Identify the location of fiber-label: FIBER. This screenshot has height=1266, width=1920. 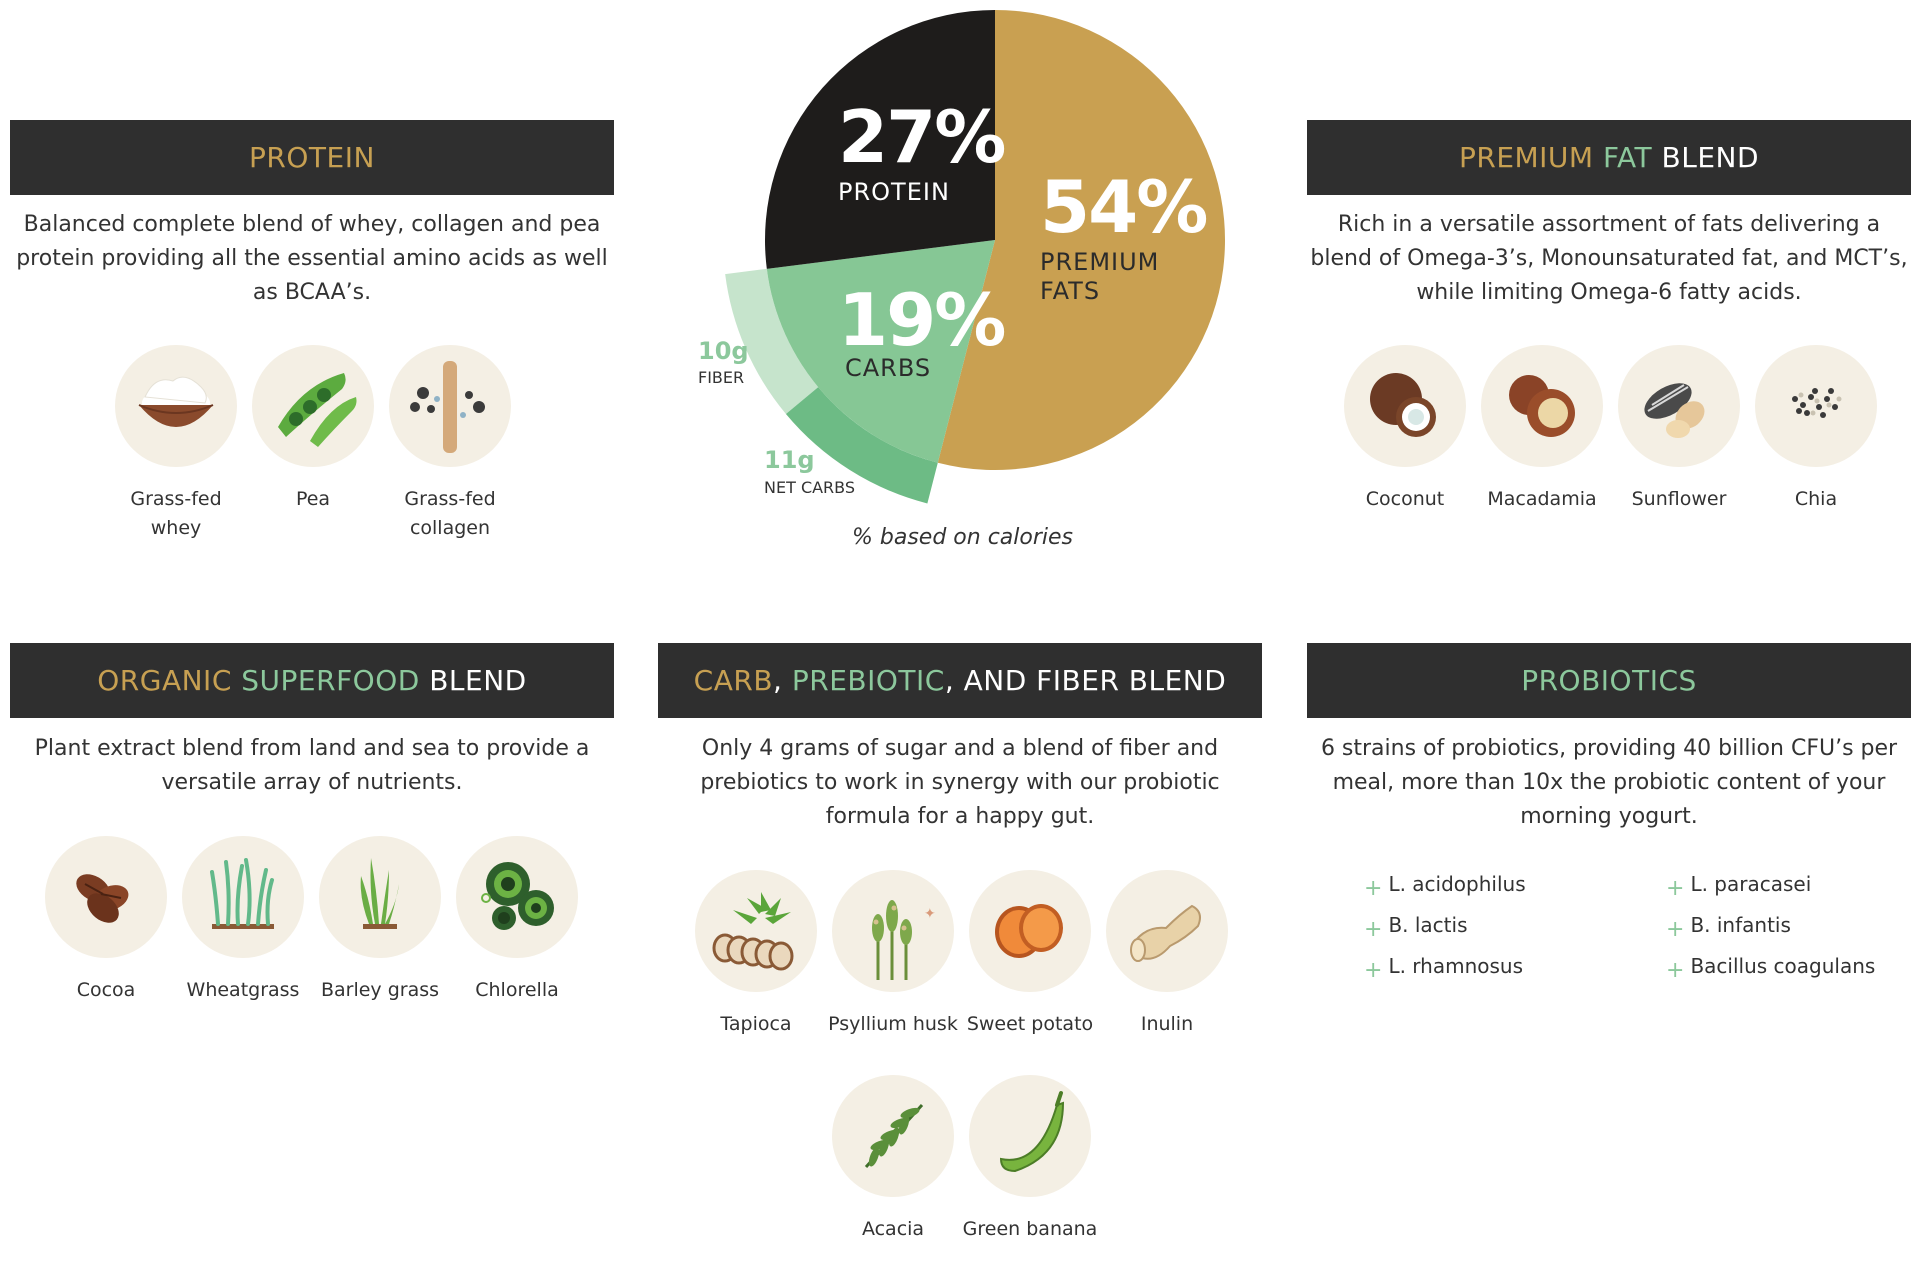
(721, 377).